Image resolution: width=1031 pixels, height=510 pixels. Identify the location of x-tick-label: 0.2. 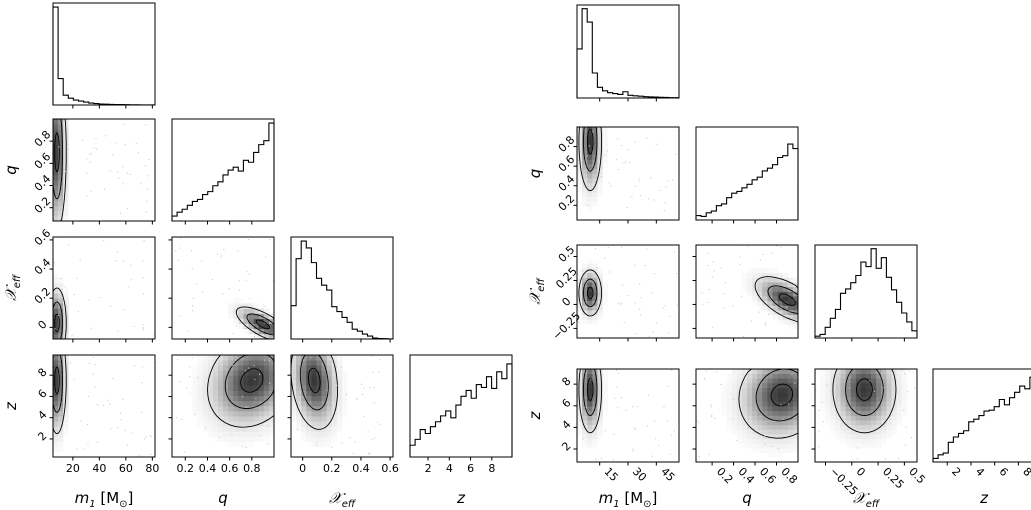
(332, 468).